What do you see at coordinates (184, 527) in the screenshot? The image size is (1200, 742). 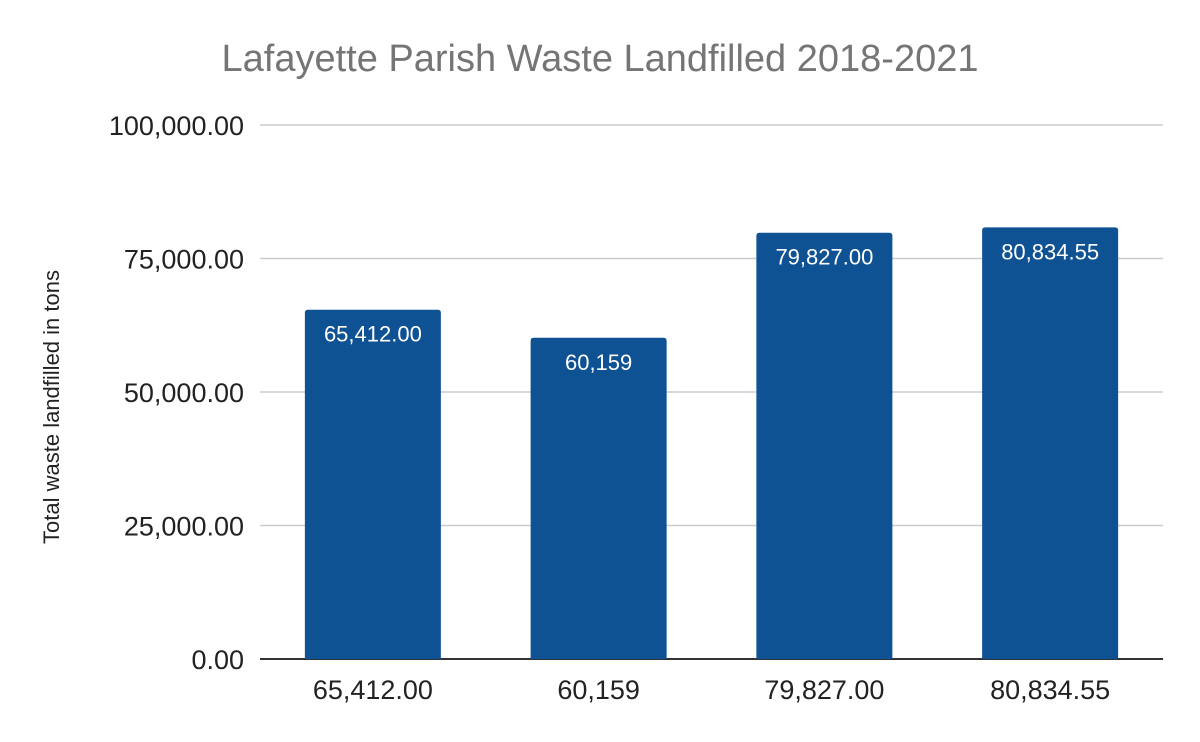 I see `y-tick-label: 25,000.00` at bounding box center [184, 527].